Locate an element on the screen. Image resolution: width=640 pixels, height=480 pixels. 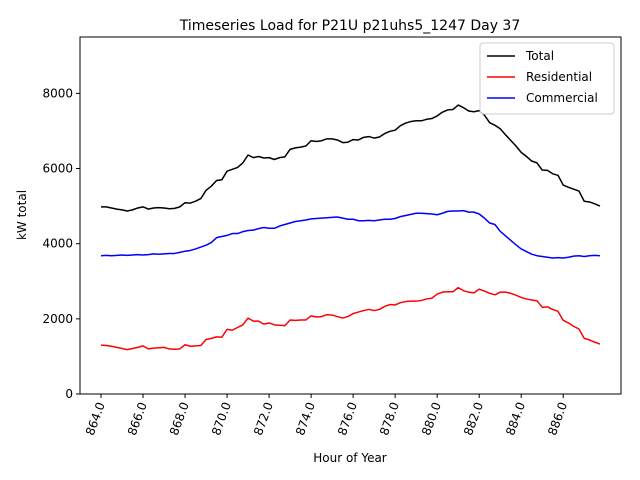
legend: Total Residential Commercial is located at coordinates (547, 78).